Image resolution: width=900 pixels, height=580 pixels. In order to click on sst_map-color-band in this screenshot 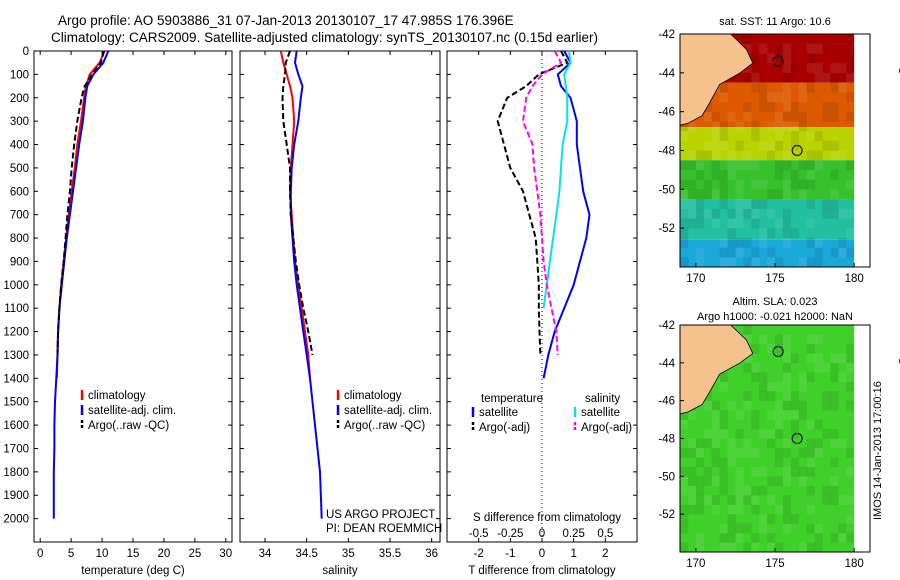, I will do `click(767, 219)`.